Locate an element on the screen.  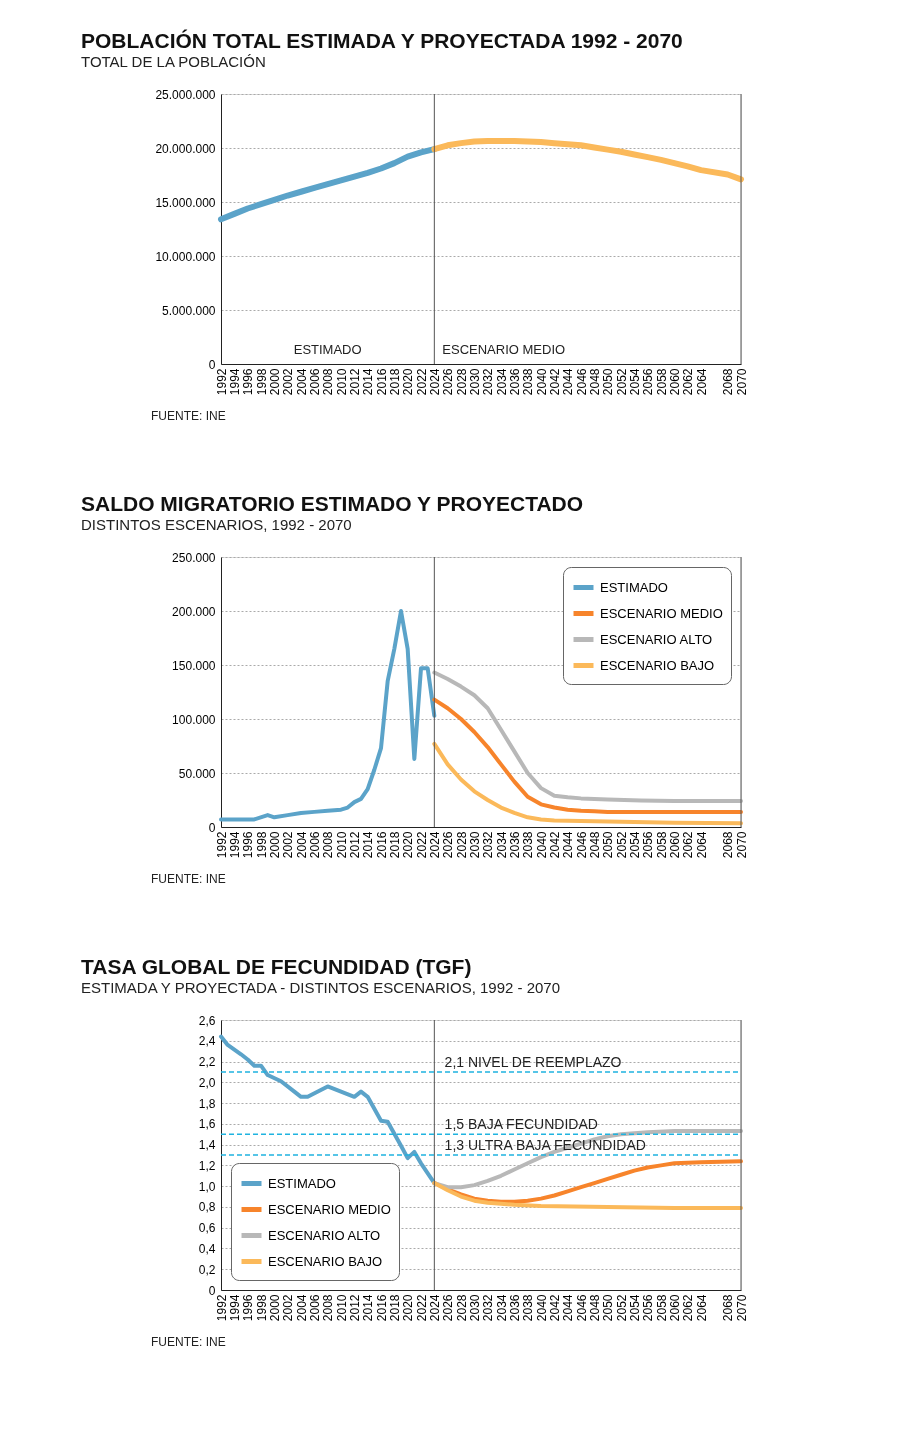
y-tick-label: 2,6 is located at coordinates (207, 1020).